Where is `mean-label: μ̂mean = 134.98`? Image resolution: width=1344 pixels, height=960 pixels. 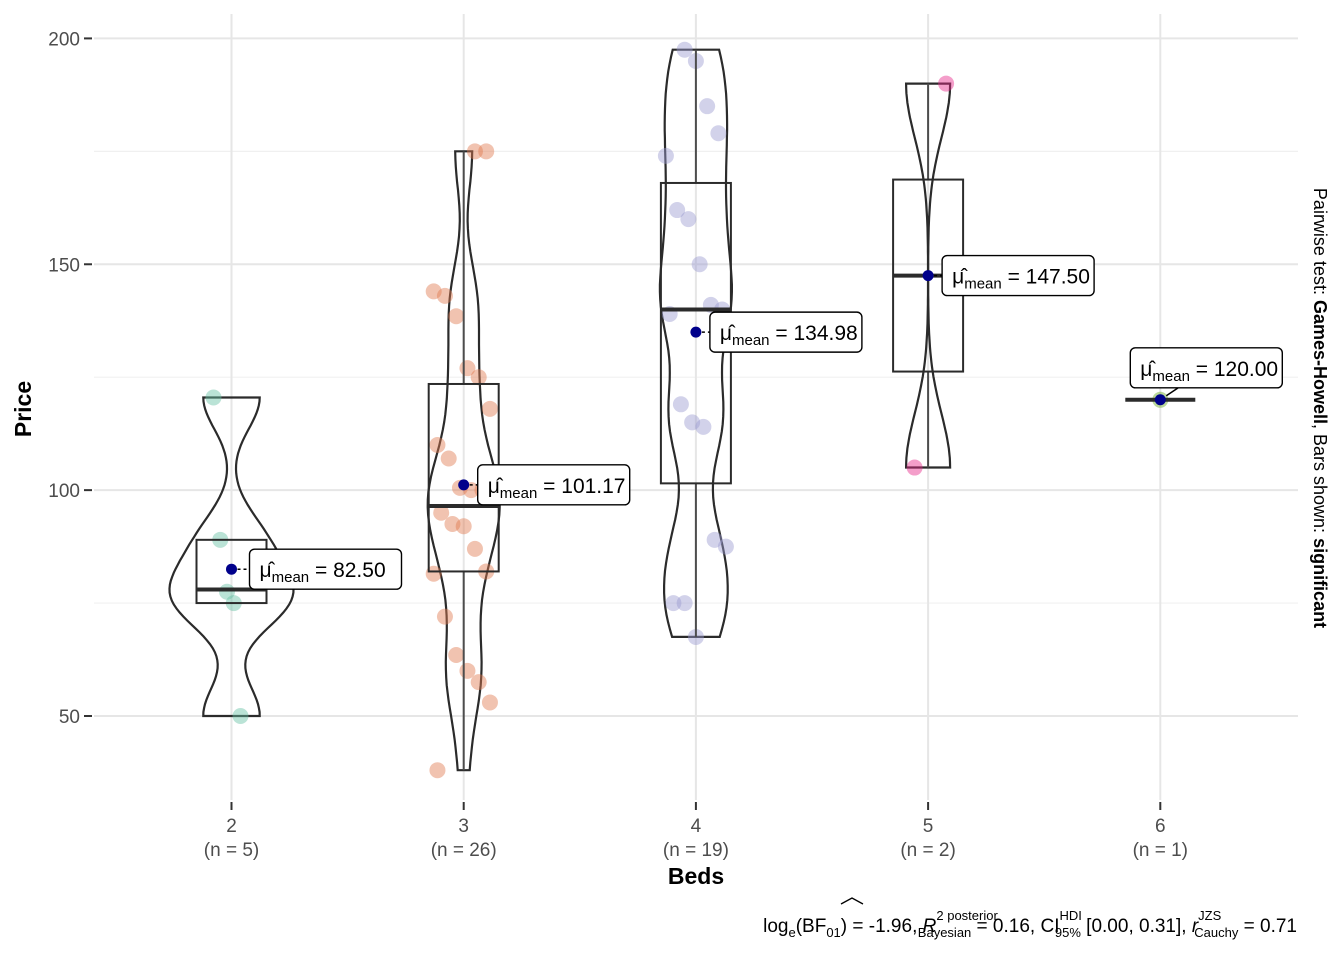
mean-label: μ̂mean = 134.98 is located at coordinates (789, 335).